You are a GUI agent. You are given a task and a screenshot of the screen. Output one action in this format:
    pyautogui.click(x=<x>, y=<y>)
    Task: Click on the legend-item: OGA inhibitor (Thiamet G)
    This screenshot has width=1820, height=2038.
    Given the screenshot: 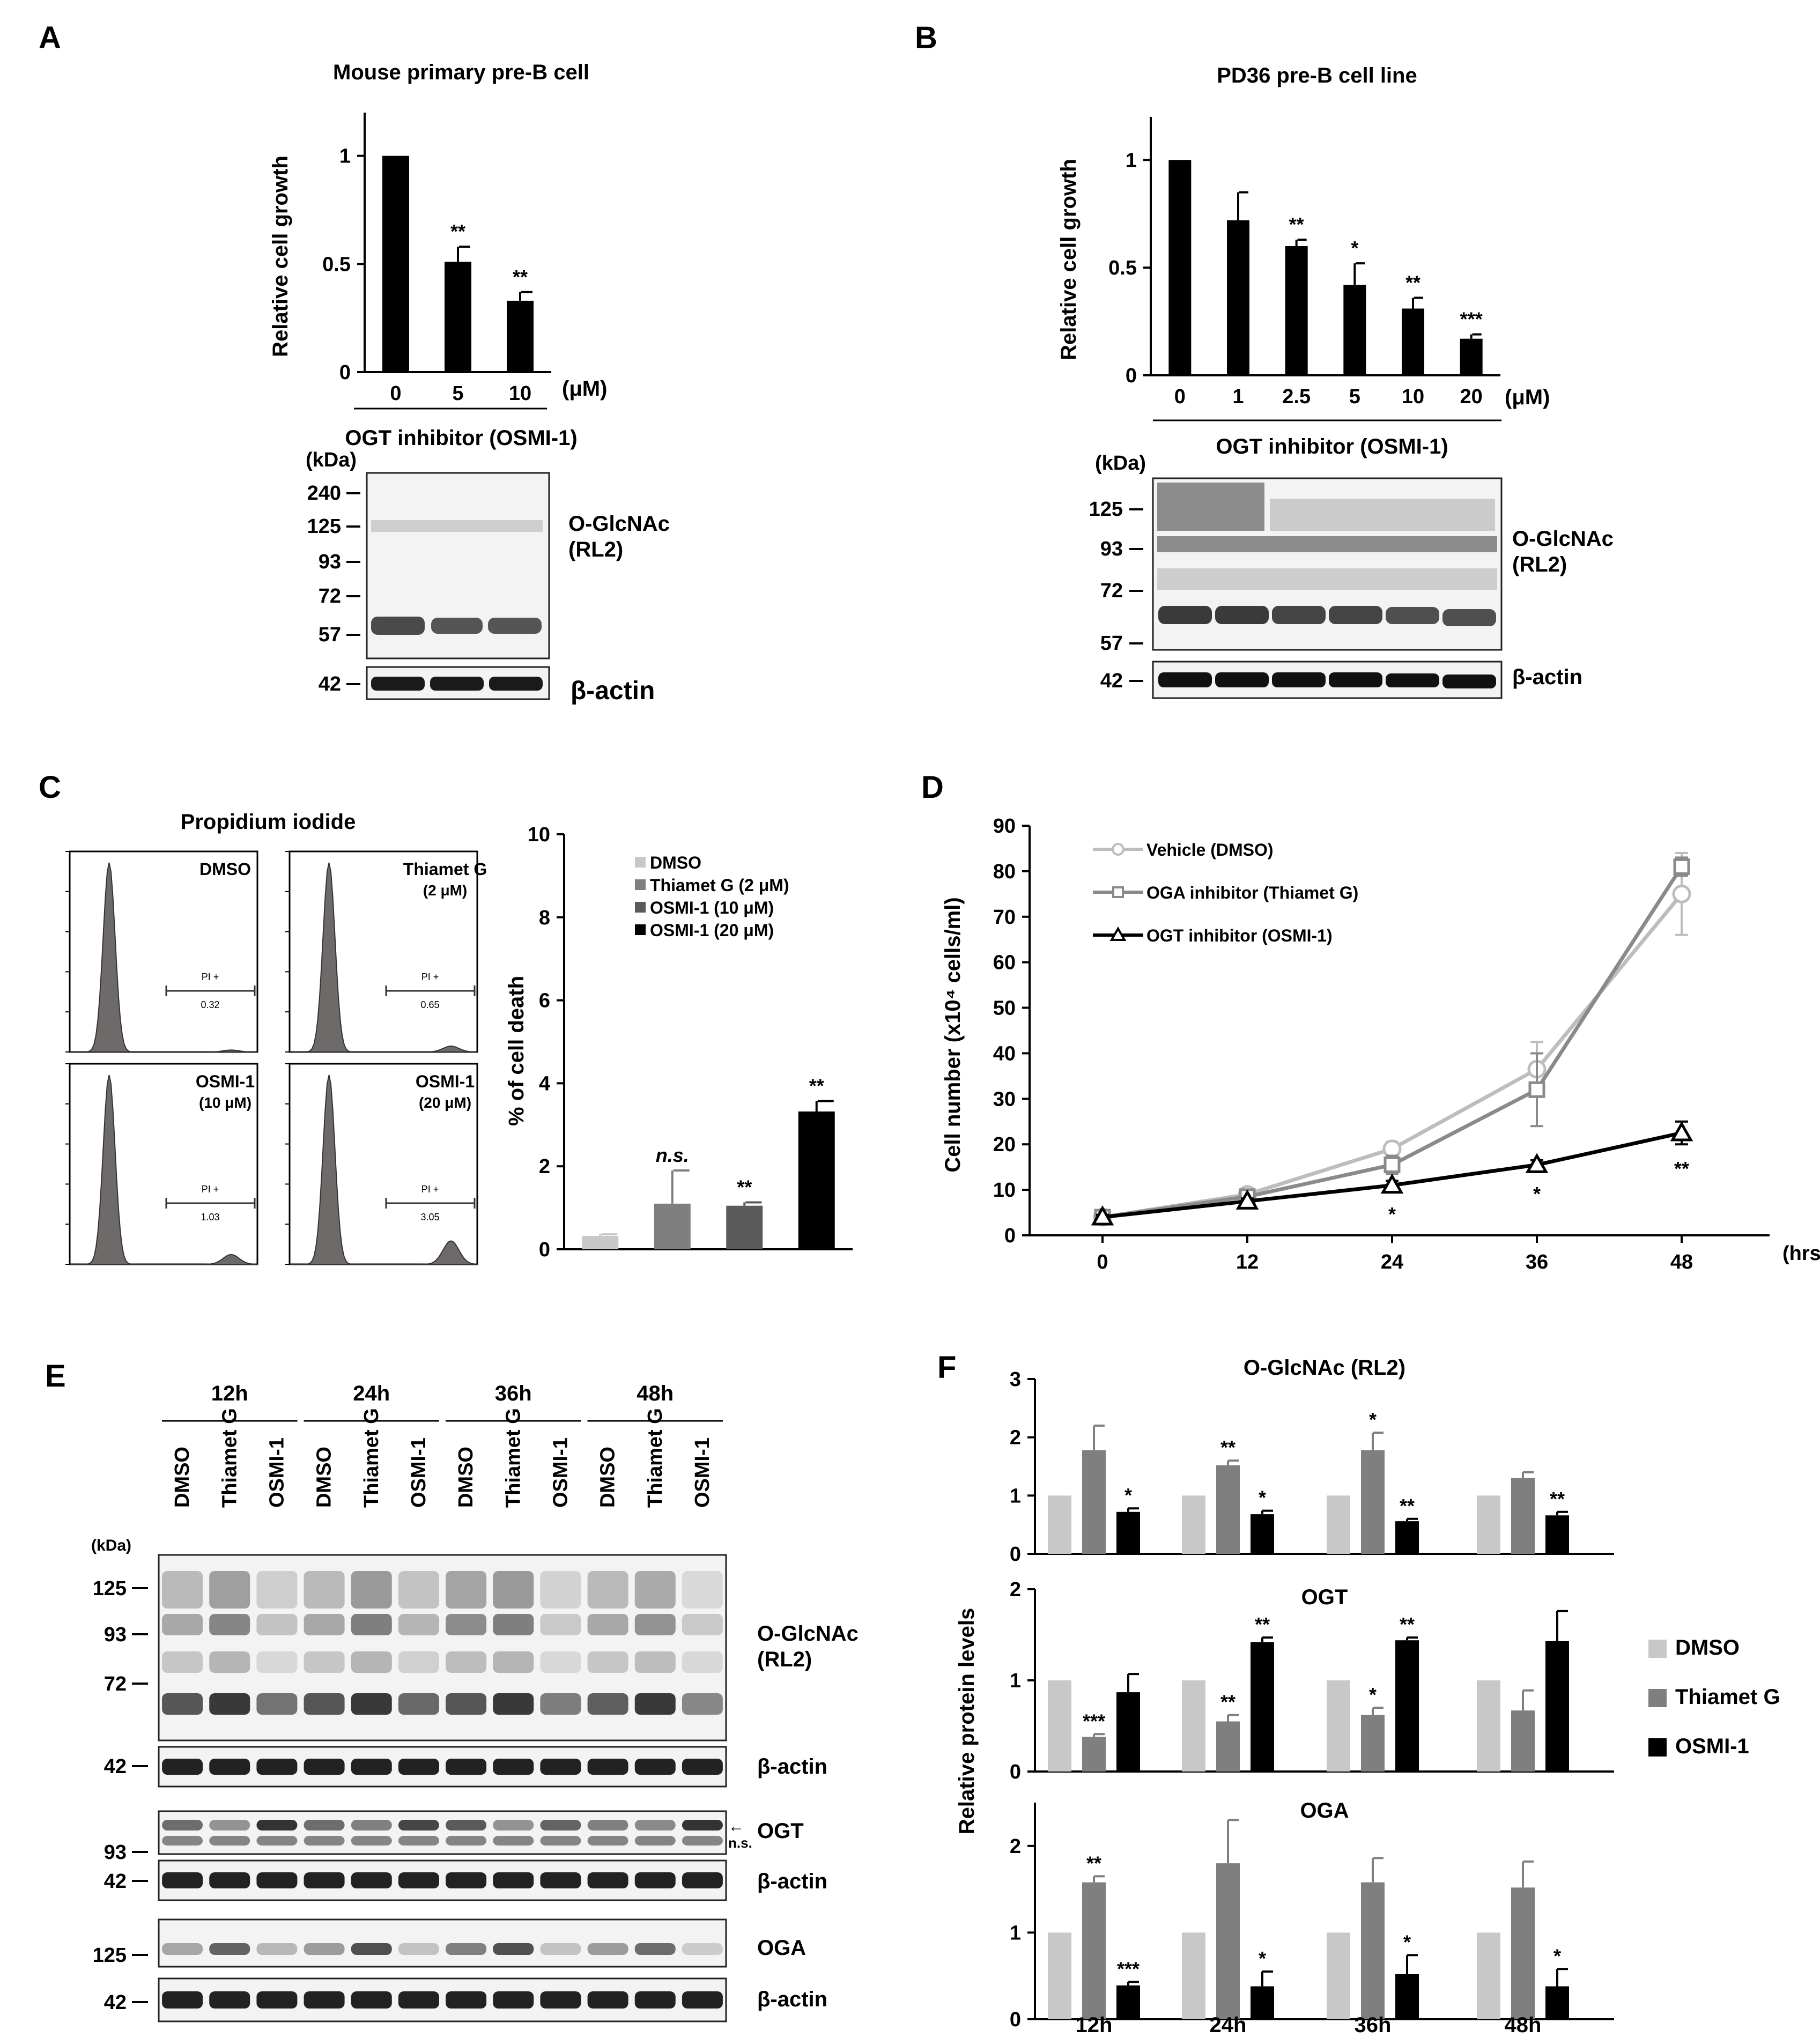 What is the action you would take?
    pyautogui.click(x=1225, y=892)
    